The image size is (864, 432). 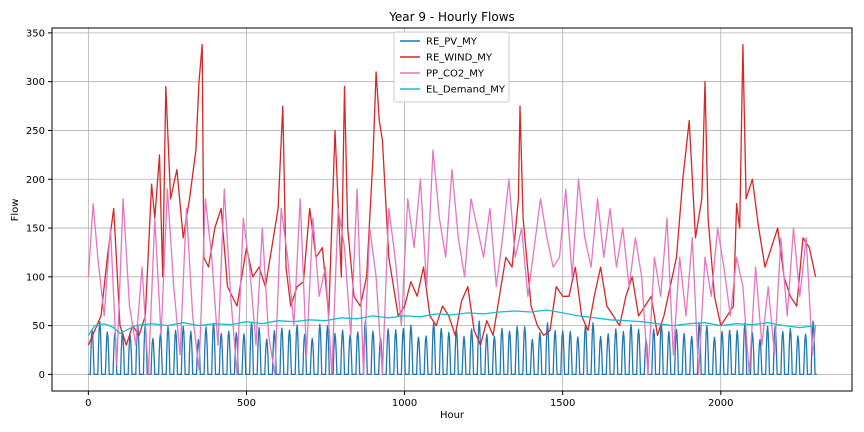 I want to click on legend-label: RE_PV_MY, so click(x=452, y=42).